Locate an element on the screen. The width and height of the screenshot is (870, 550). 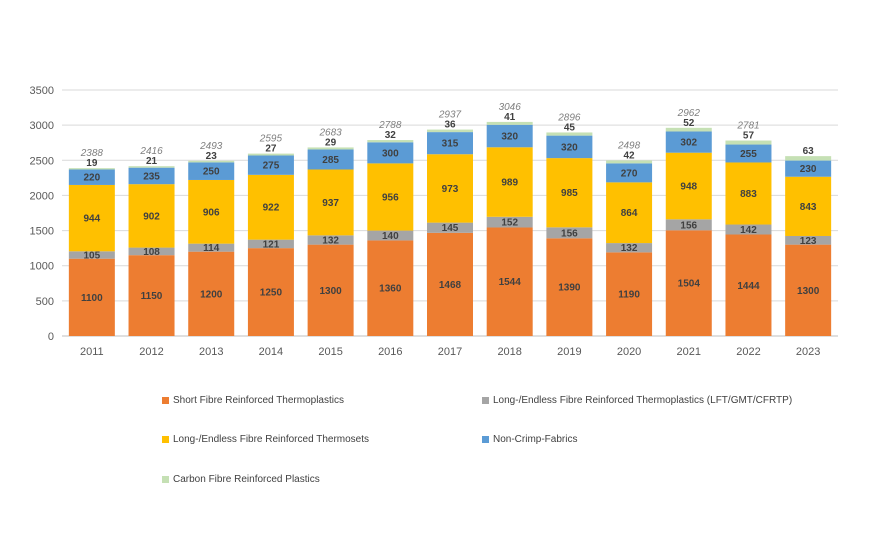
total-label: 2388 is located at coordinates (92, 153).